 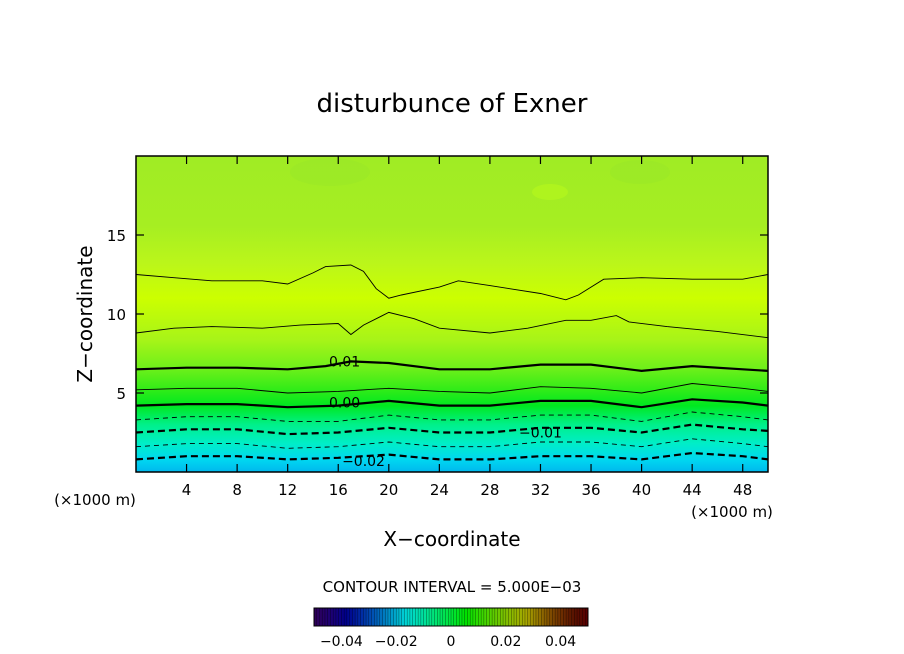 What do you see at coordinates (388, 490) in the screenshot?
I see `x-tick-label: 20` at bounding box center [388, 490].